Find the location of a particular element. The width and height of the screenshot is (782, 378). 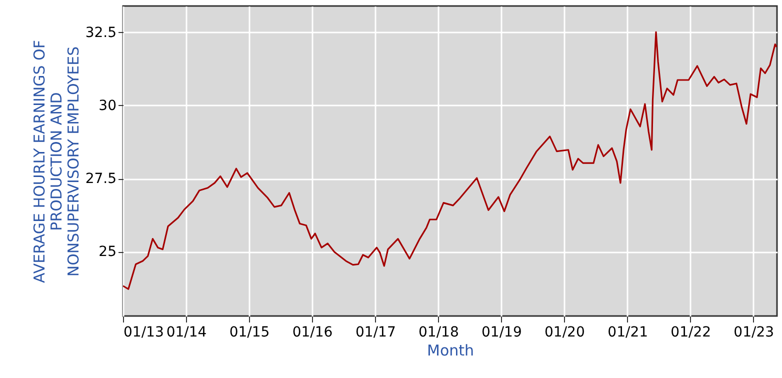

x-tick-label: 01/13 is located at coordinates (144, 332).